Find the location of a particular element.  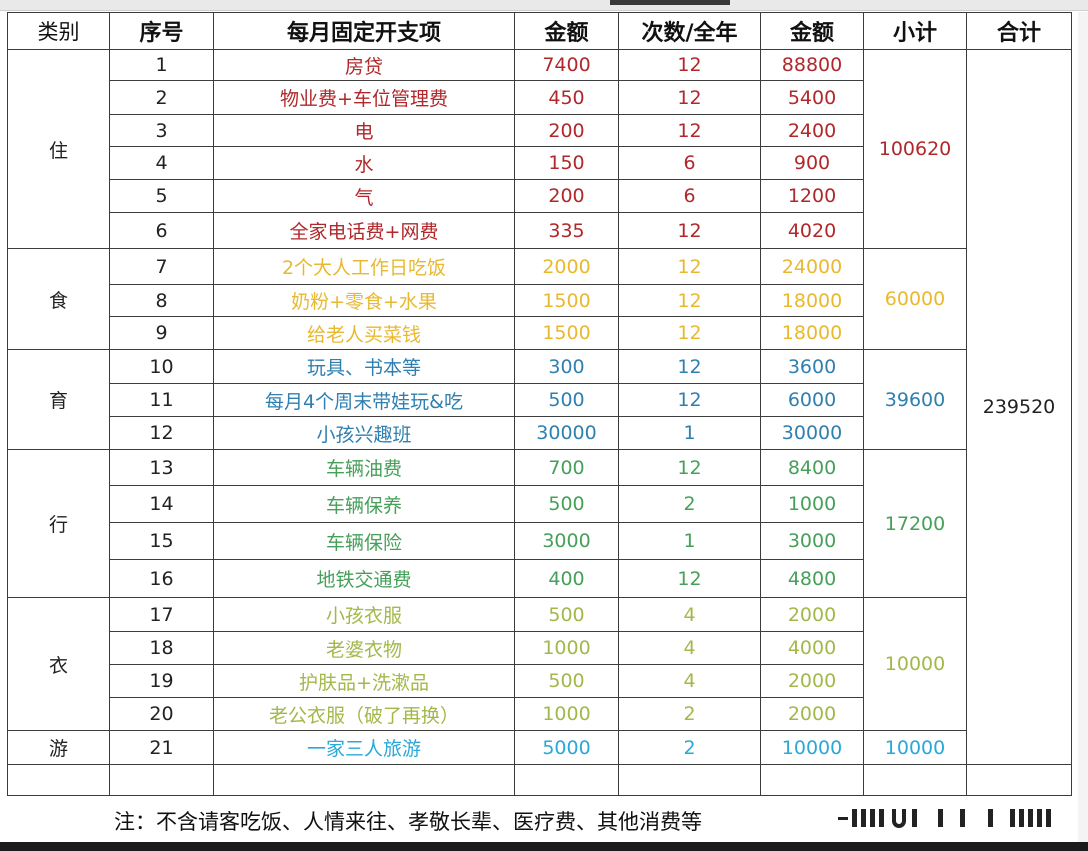

top-strip is located at coordinates (670, 2).